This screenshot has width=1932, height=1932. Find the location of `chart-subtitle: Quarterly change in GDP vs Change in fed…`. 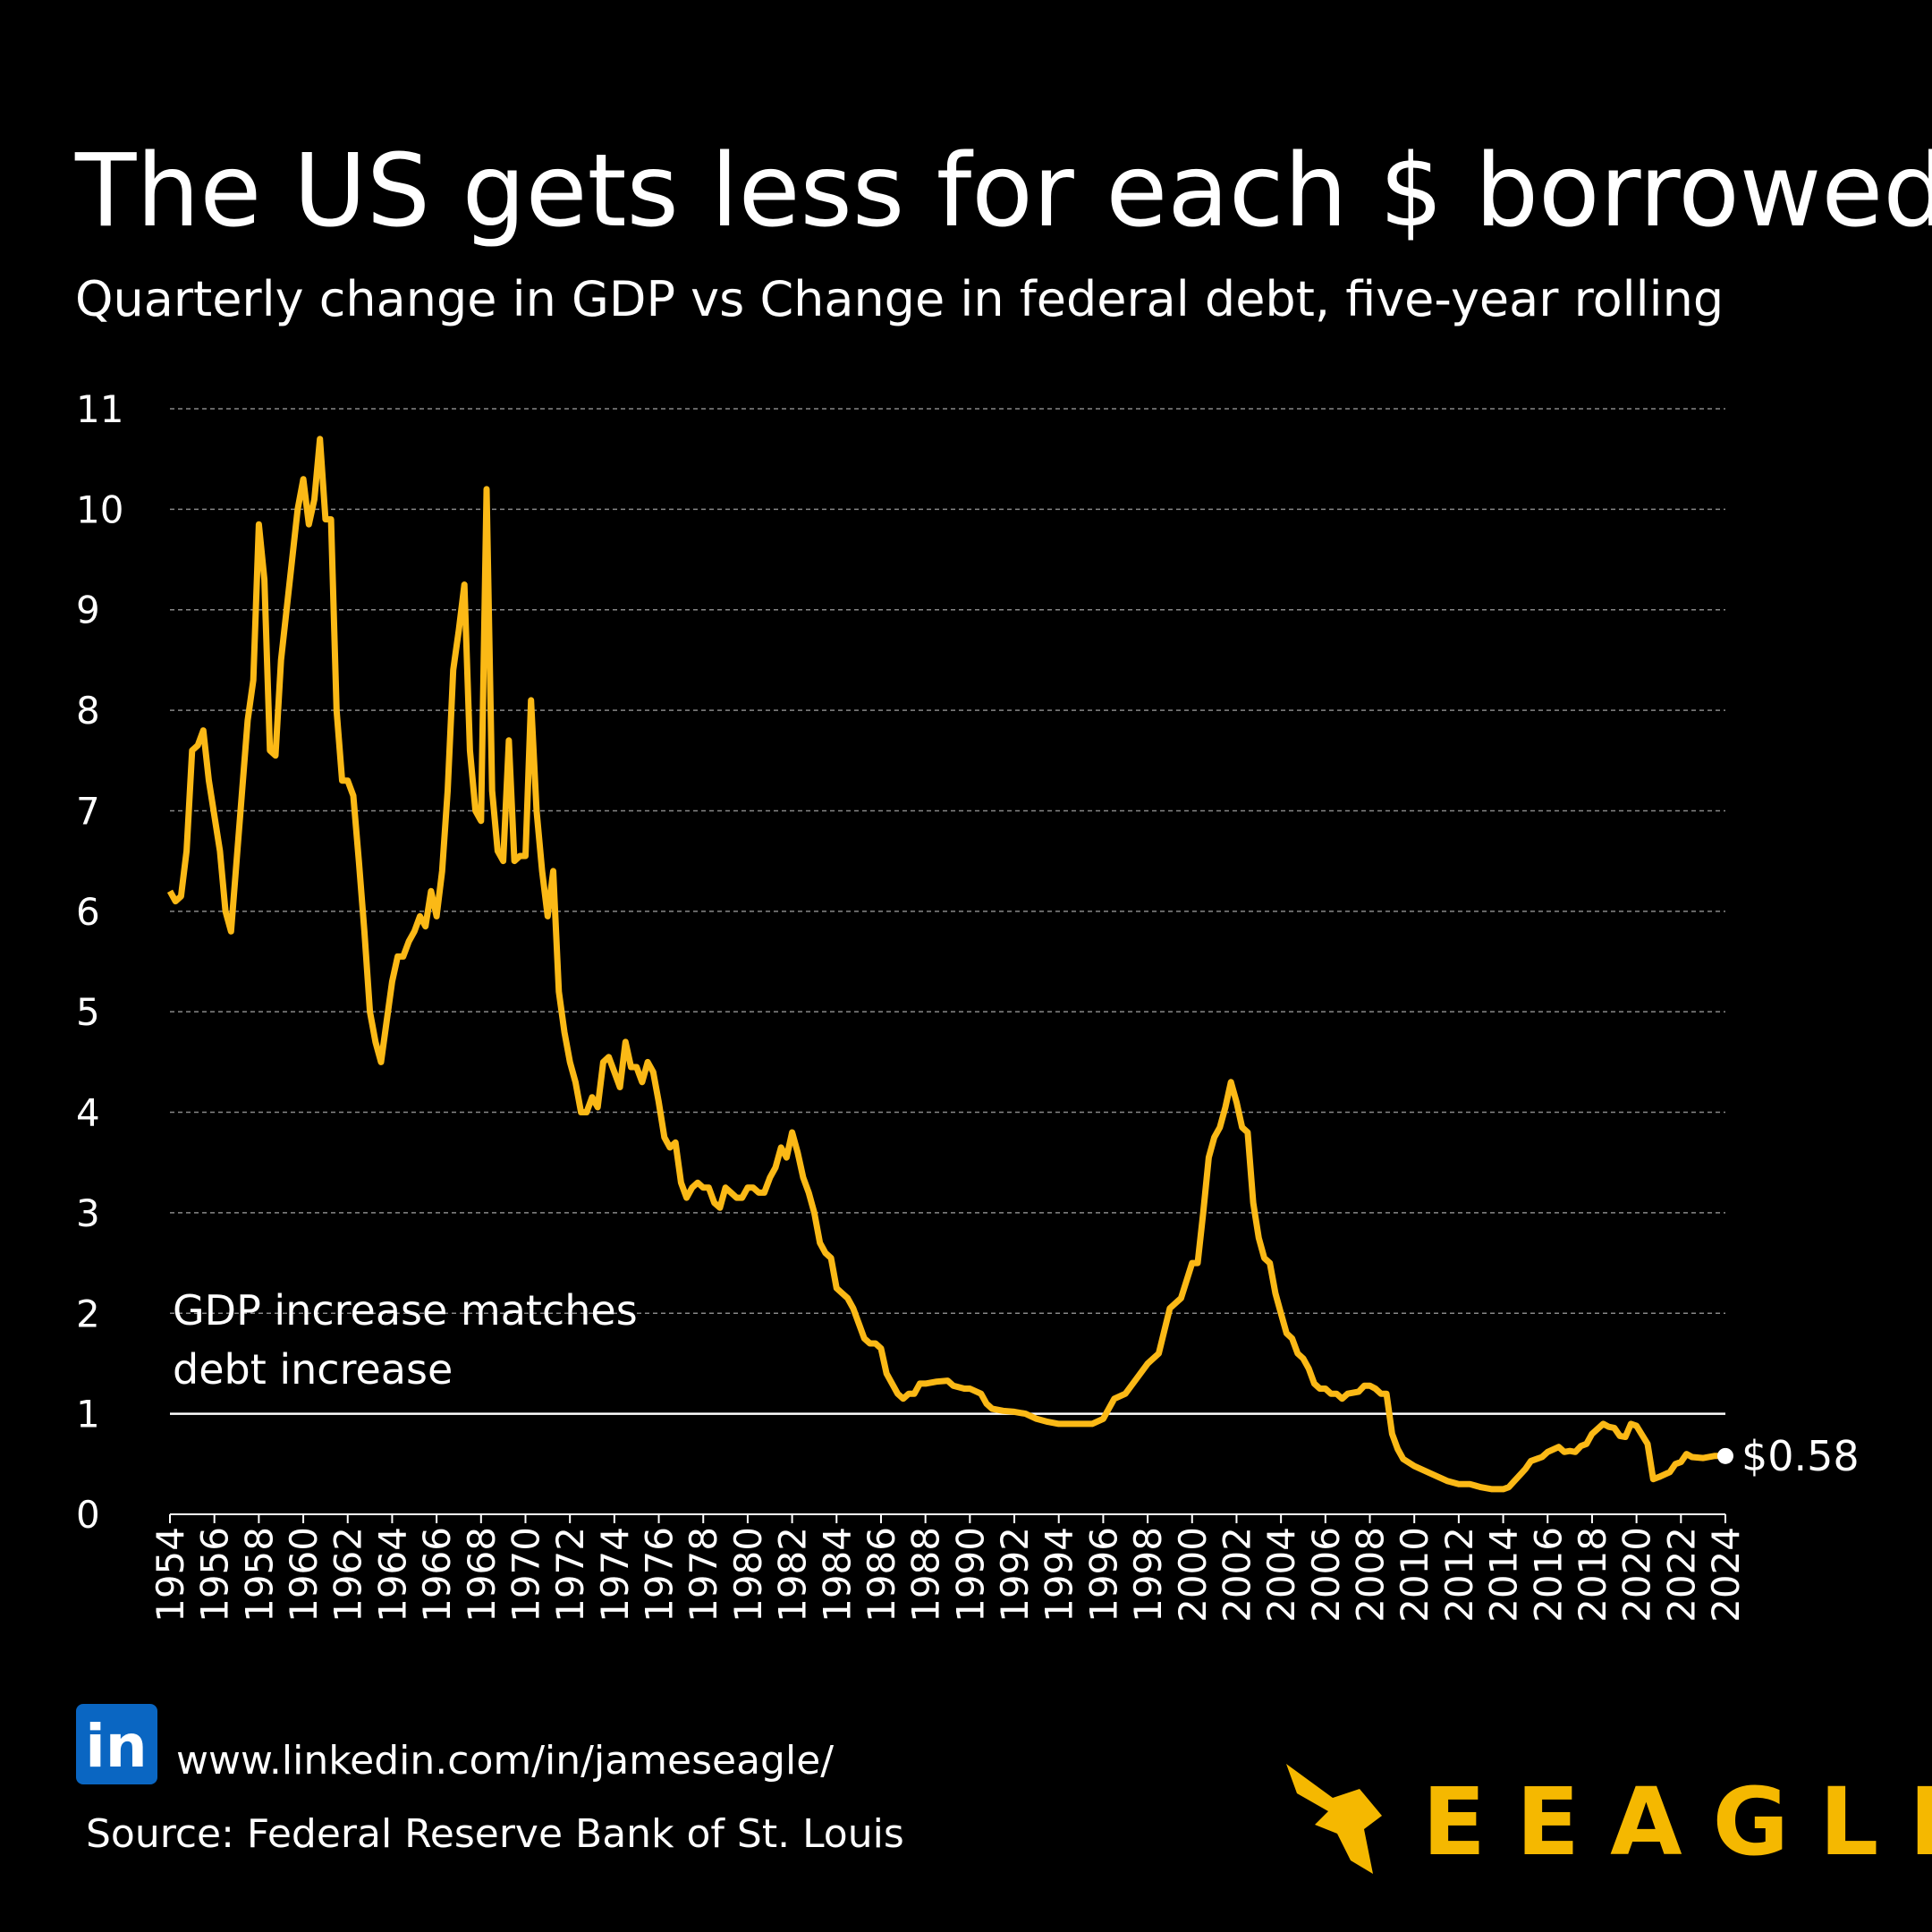

chart-subtitle: Quarterly change in GDP vs Change in fed… is located at coordinates (899, 299).